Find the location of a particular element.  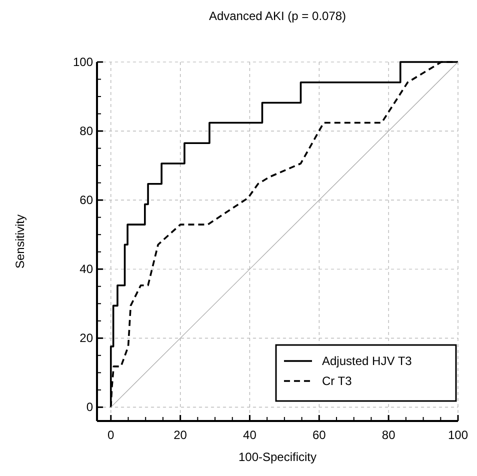

y-tick-label: 0 is located at coordinates (90, 407).